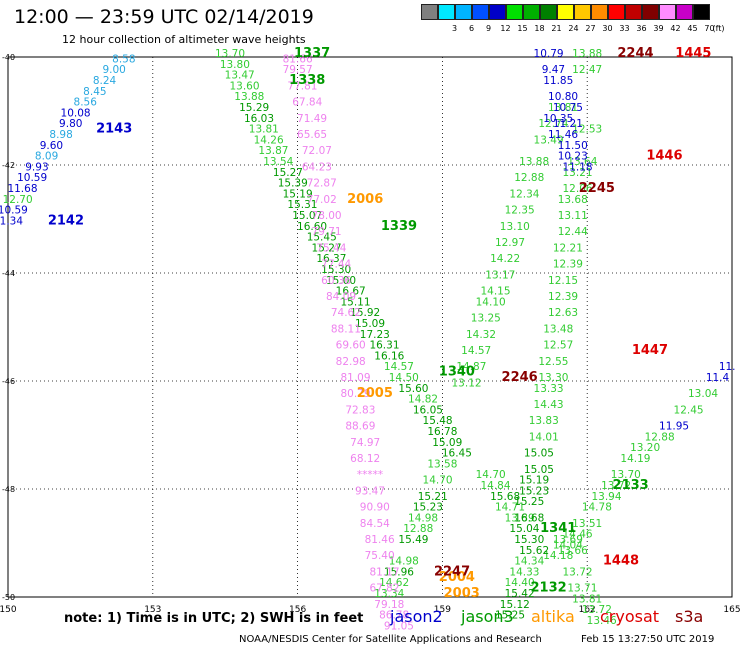  What do you see at coordinates (433, 497) in the screenshot?
I see `swh-value: 15.21` at bounding box center [433, 497].